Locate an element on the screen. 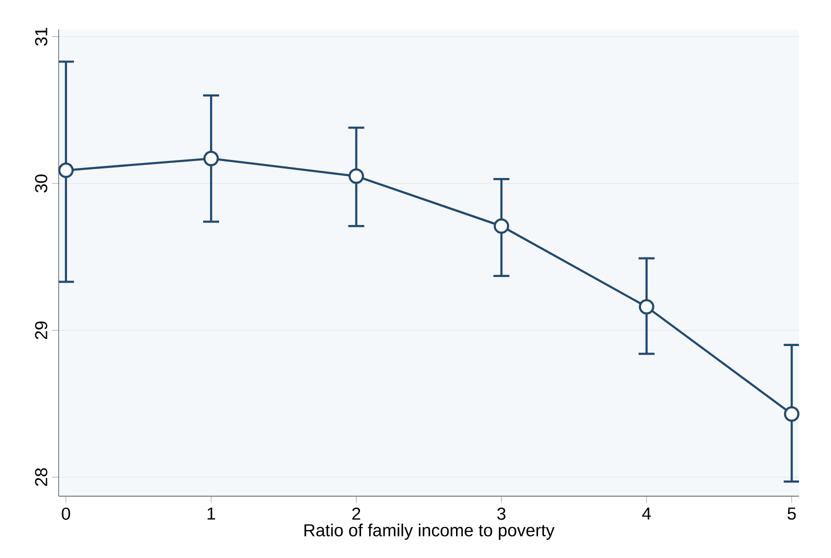 This screenshot has width=831, height=558. y-tick-label: 30 is located at coordinates (41, 183).